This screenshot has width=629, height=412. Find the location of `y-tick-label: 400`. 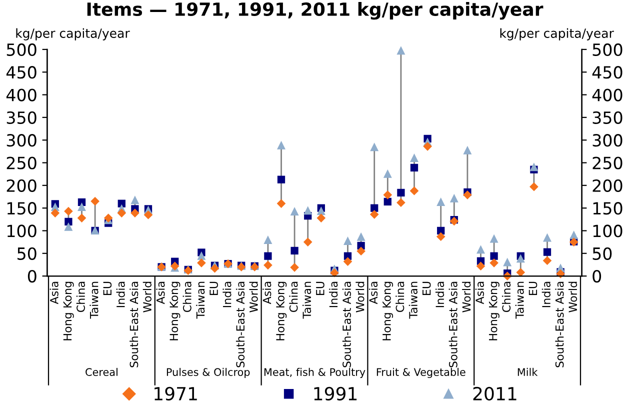

y-tick-label: 400 is located at coordinates (21, 95).